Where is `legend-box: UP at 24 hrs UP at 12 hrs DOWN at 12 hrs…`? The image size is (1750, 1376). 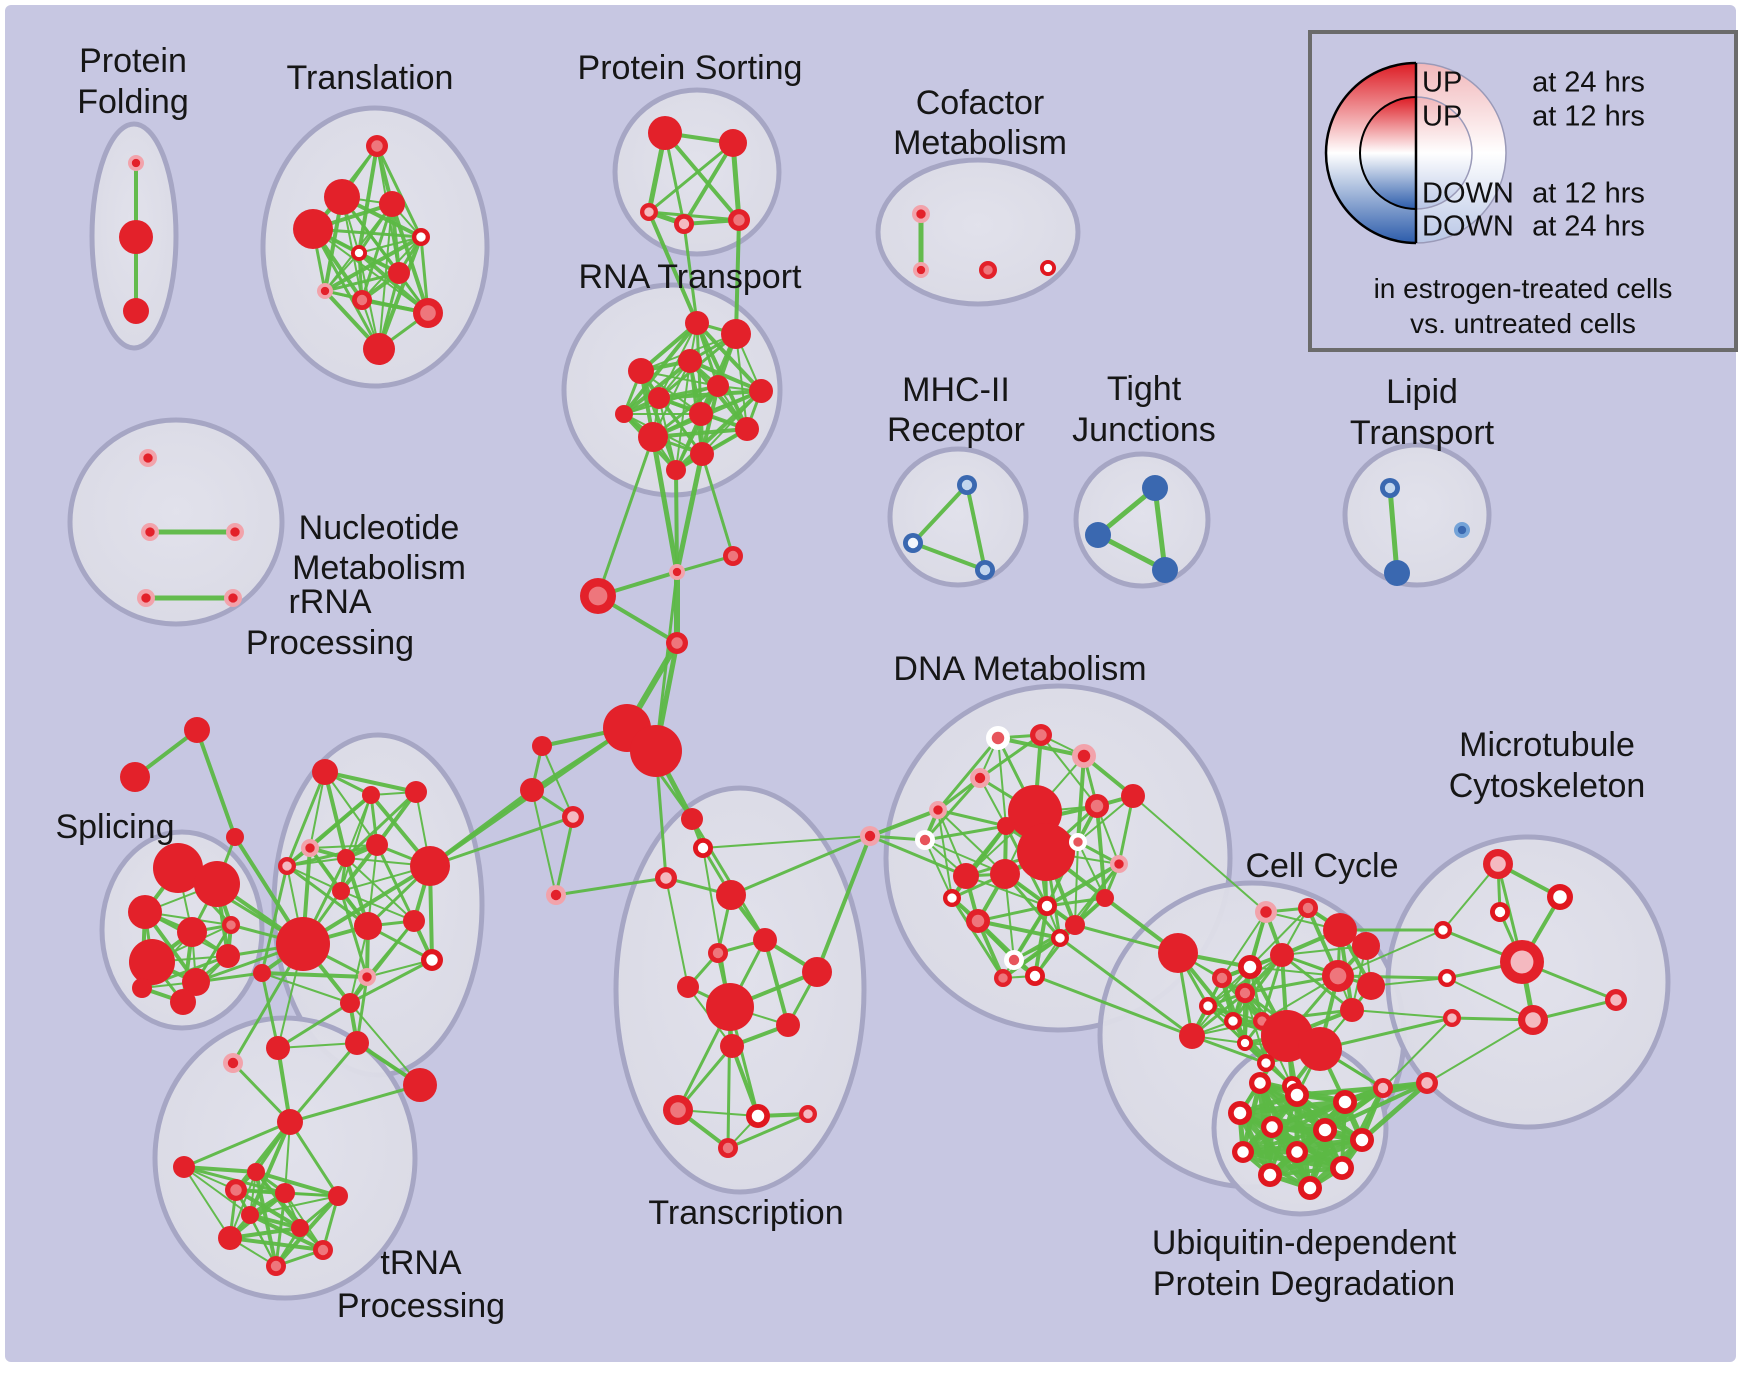
legend-box: UP at 24 hrs UP at 12 hrs DOWN at 12 hrs… is located at coordinates (1523, 191).